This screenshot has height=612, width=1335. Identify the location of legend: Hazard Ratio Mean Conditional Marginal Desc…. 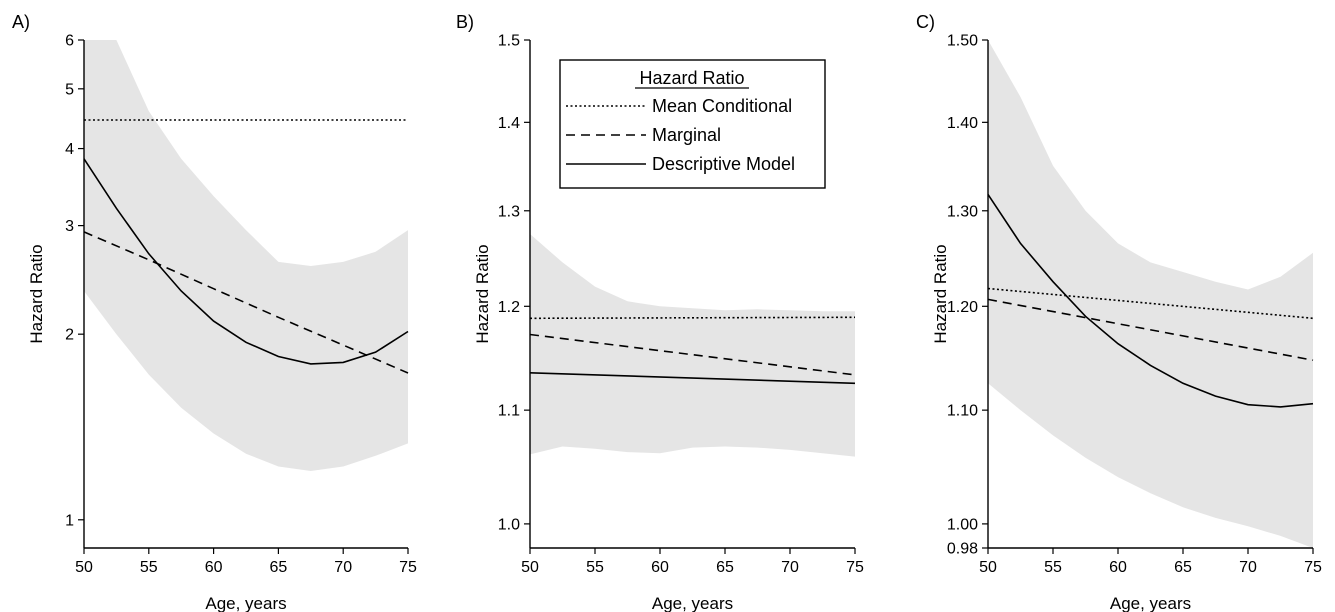
(692, 124).